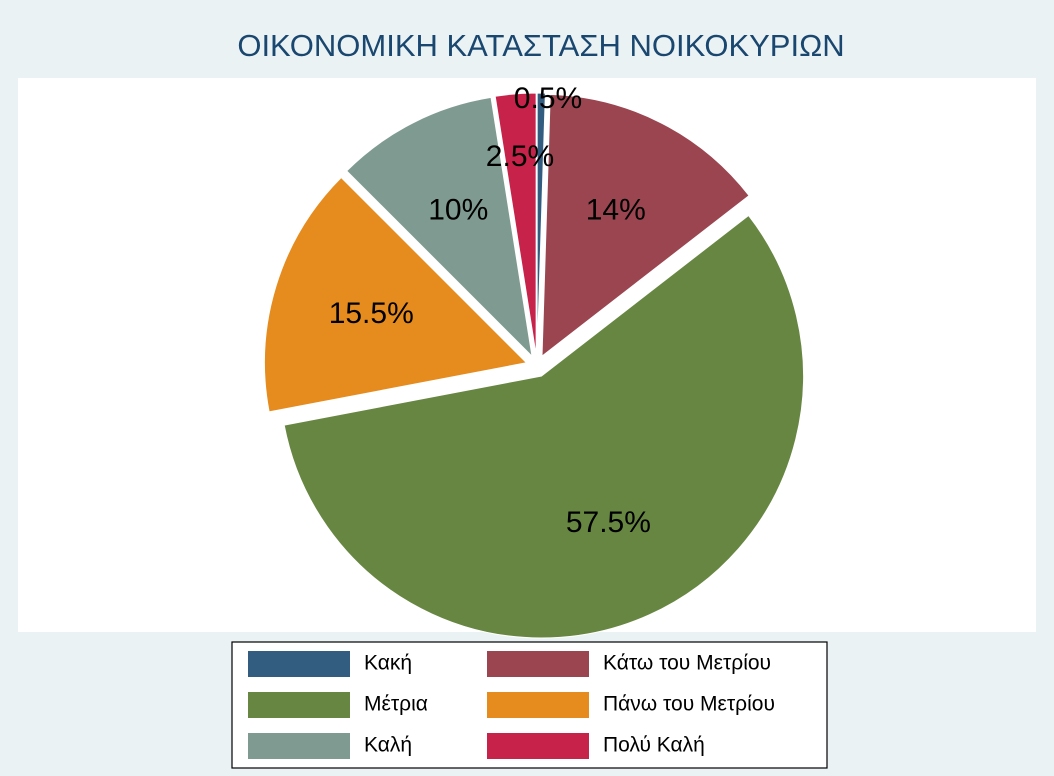 The height and width of the screenshot is (776, 1054). I want to click on legend-label: Πολύ Καλή, so click(654, 745).